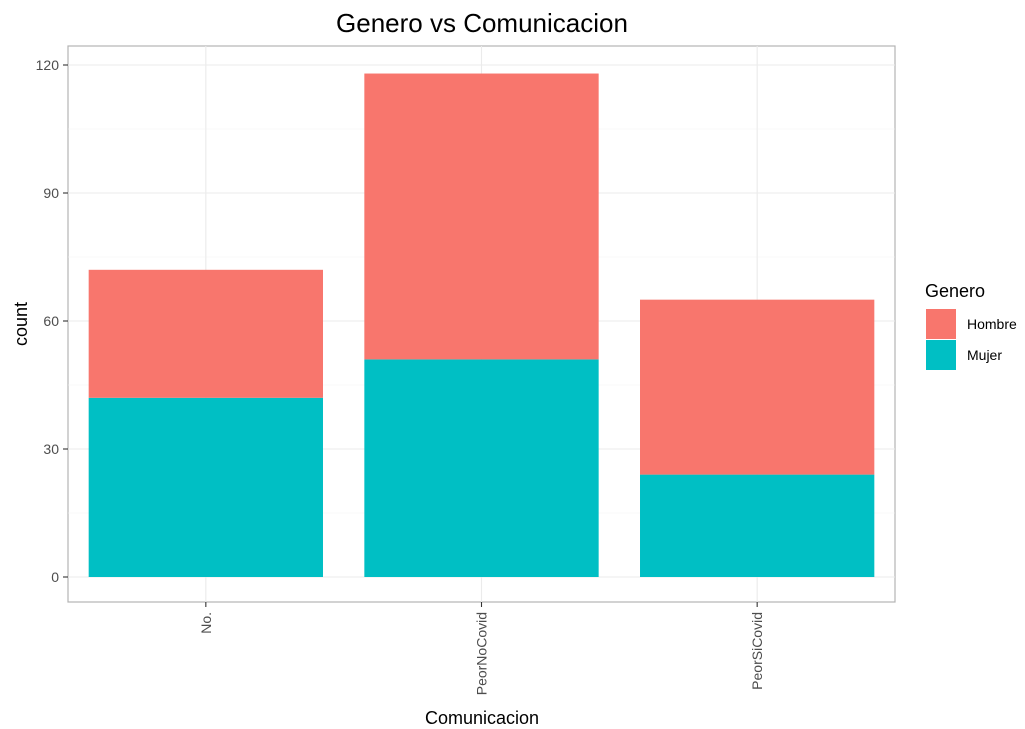  Describe the element at coordinates (48, 65) in the screenshot. I see `y-tick-label: 120` at that location.